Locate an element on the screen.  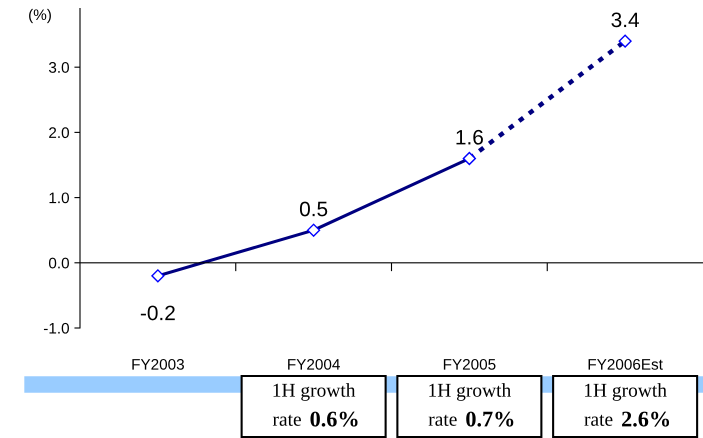
y-tick-label: -1.0 is located at coordinates (56, 328).